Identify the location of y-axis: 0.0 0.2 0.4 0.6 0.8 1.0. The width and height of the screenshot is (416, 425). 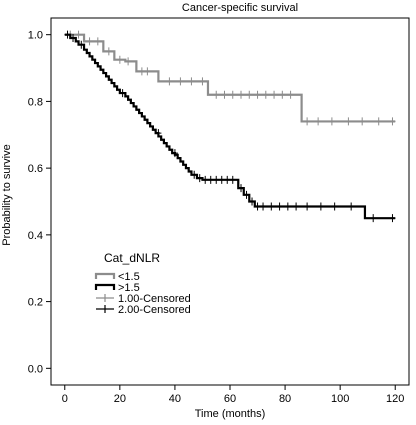
(39, 202).